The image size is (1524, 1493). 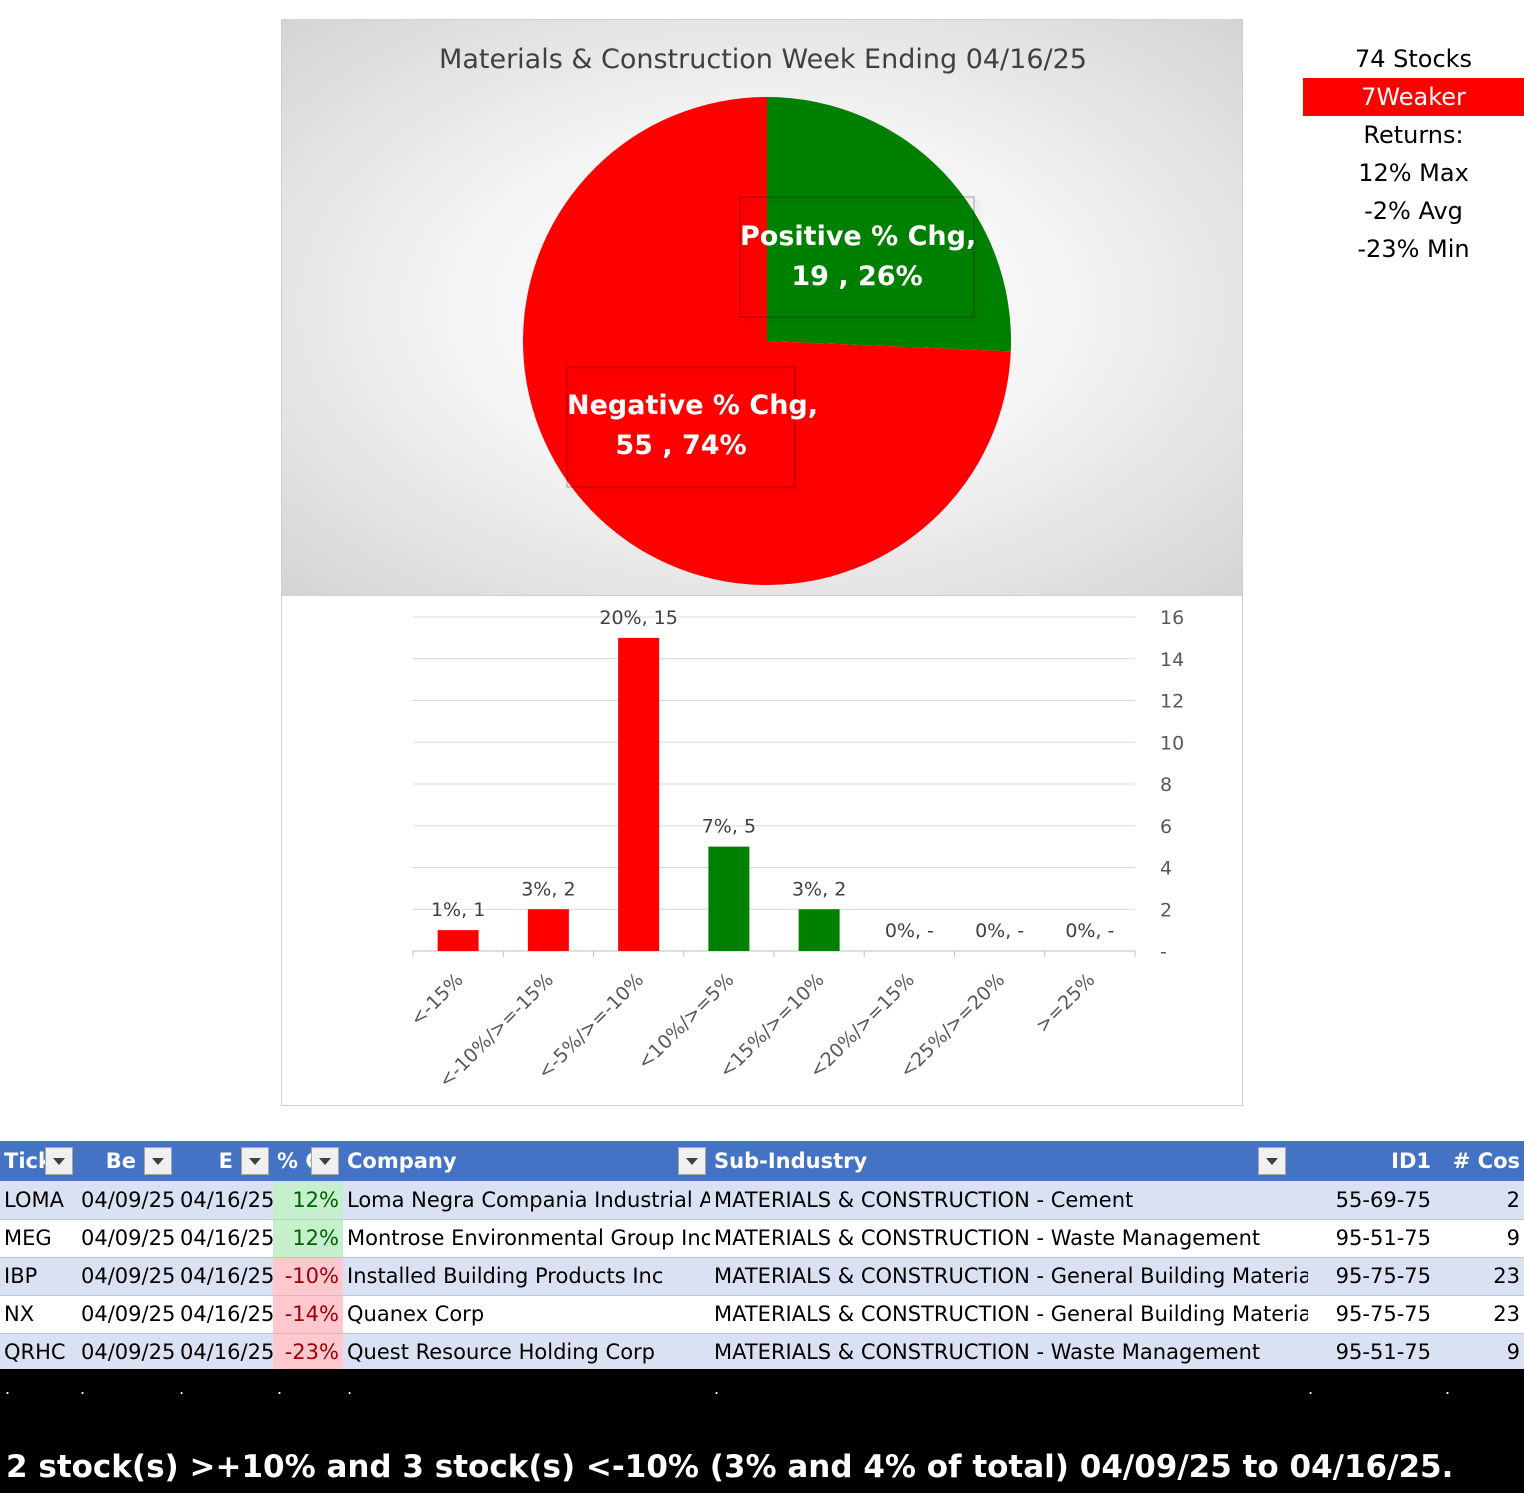 What do you see at coordinates (1172, 702) in the screenshot?
I see `y-tick-label: 12` at bounding box center [1172, 702].